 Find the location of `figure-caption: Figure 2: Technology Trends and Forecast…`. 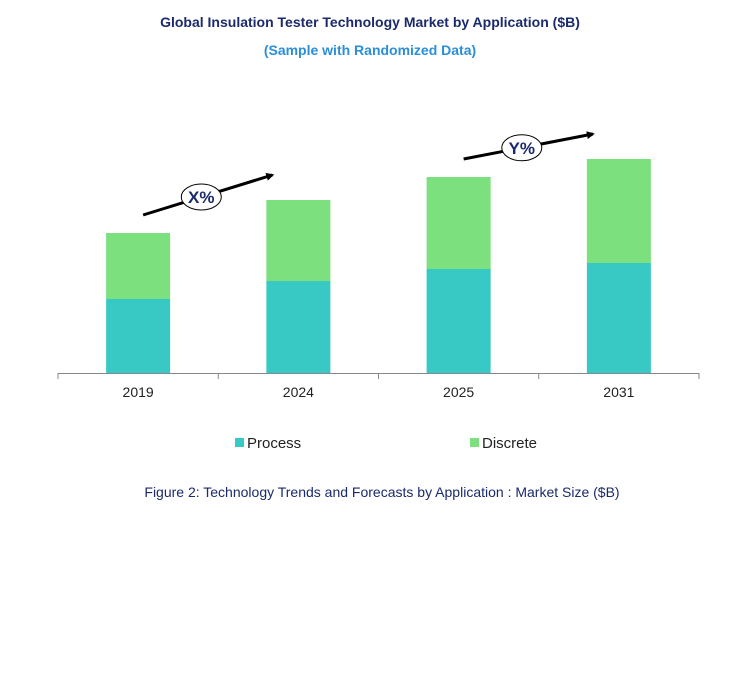

figure-caption: Figure 2: Technology Trends and Forecast… is located at coordinates (381, 492).